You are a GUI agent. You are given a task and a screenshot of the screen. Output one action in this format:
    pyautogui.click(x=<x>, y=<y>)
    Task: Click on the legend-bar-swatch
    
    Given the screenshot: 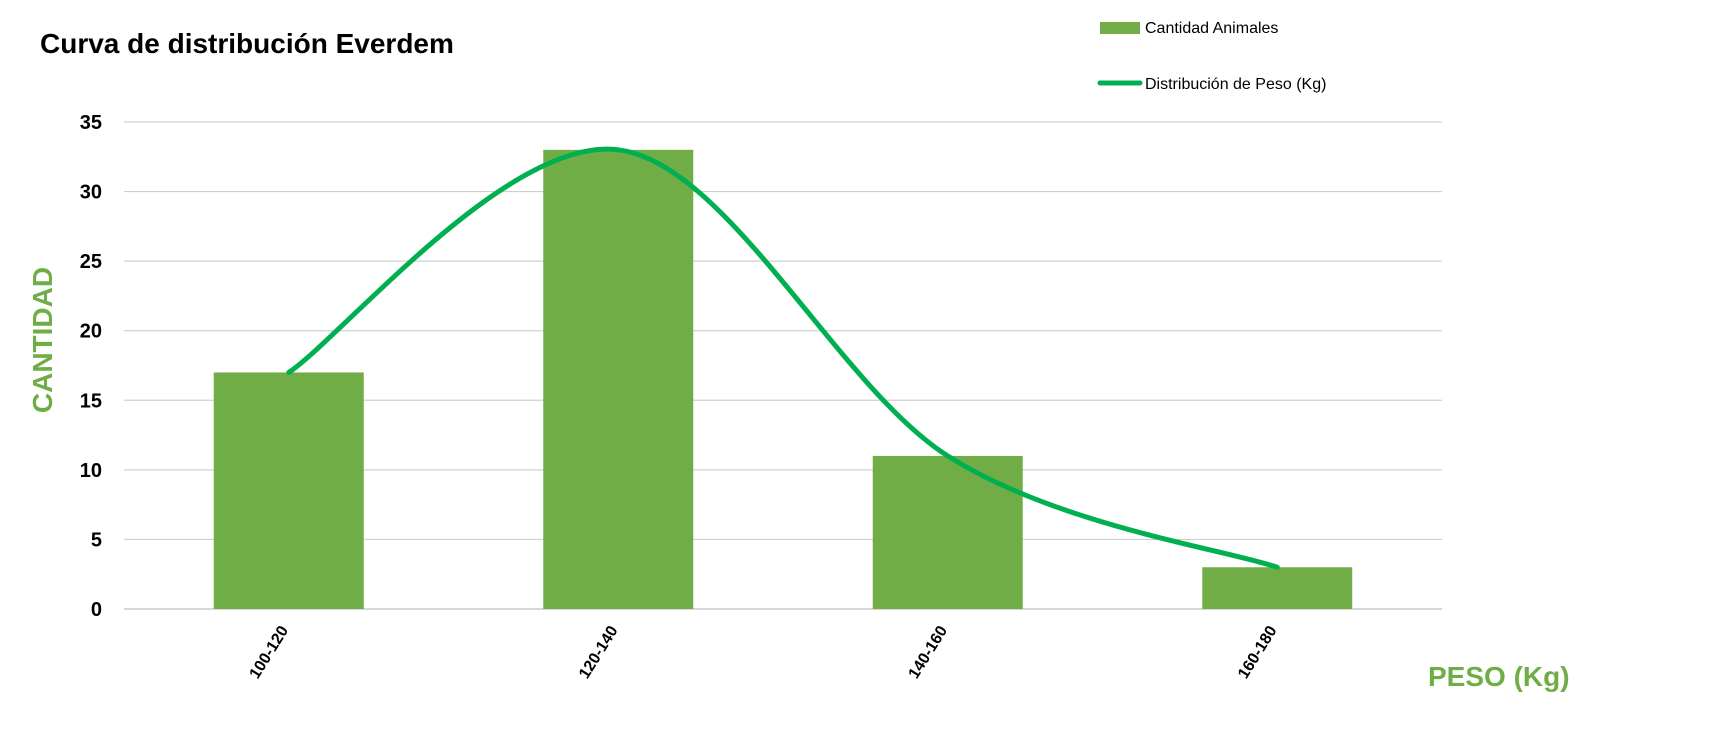 What is the action you would take?
    pyautogui.click(x=1120, y=28)
    